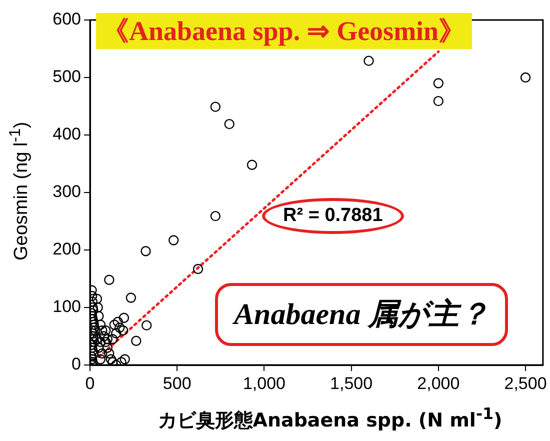  What do you see at coordinates (330, 419) in the screenshot?
I see `x-axis-title: カビ臭形態Anabaena spp. (N ml$^{-1}$)` at bounding box center [330, 419].